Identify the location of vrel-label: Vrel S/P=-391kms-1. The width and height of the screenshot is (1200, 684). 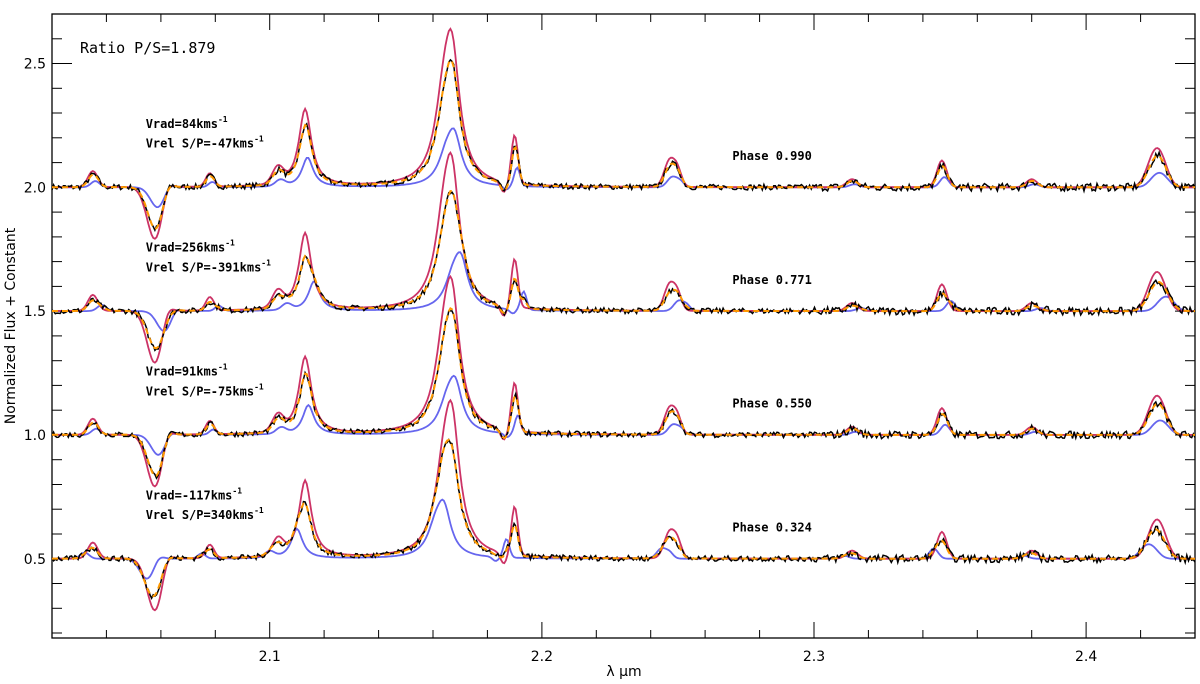
(208, 267).